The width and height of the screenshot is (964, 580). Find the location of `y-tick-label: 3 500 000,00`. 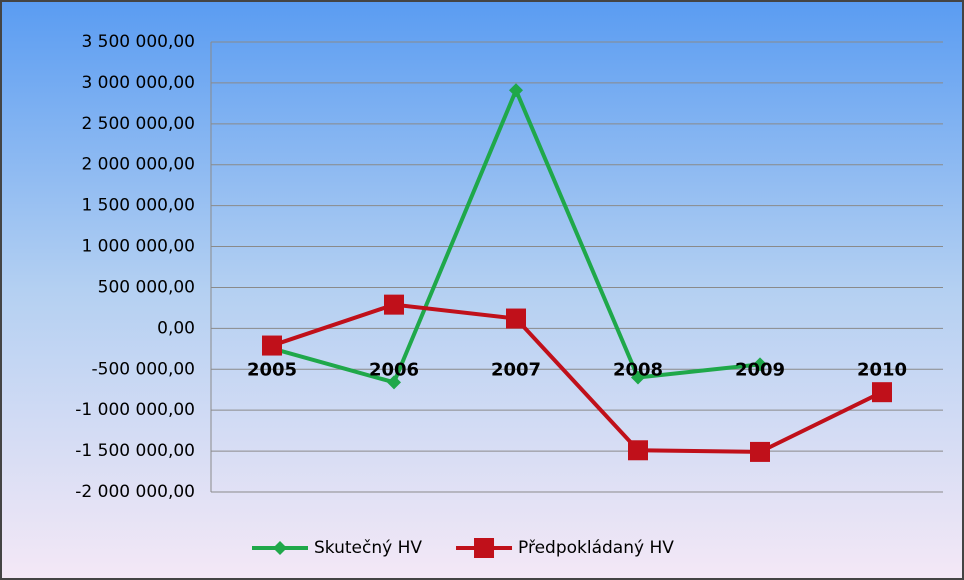

y-tick-label: 3 500 000,00 is located at coordinates (138, 42).